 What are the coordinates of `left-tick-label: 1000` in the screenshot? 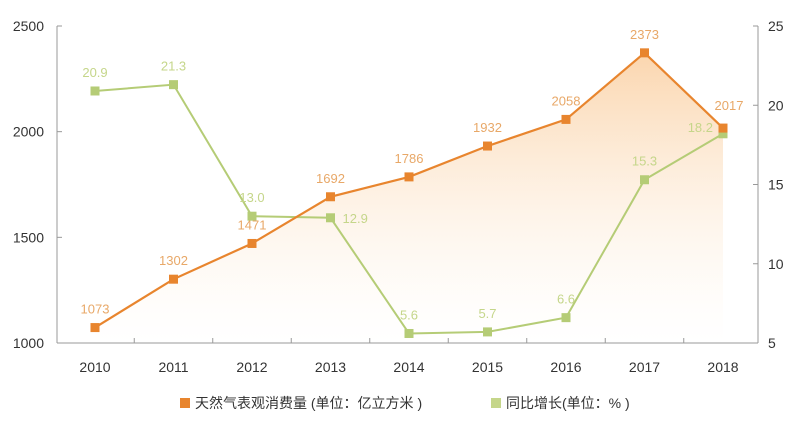 It's located at (28, 343).